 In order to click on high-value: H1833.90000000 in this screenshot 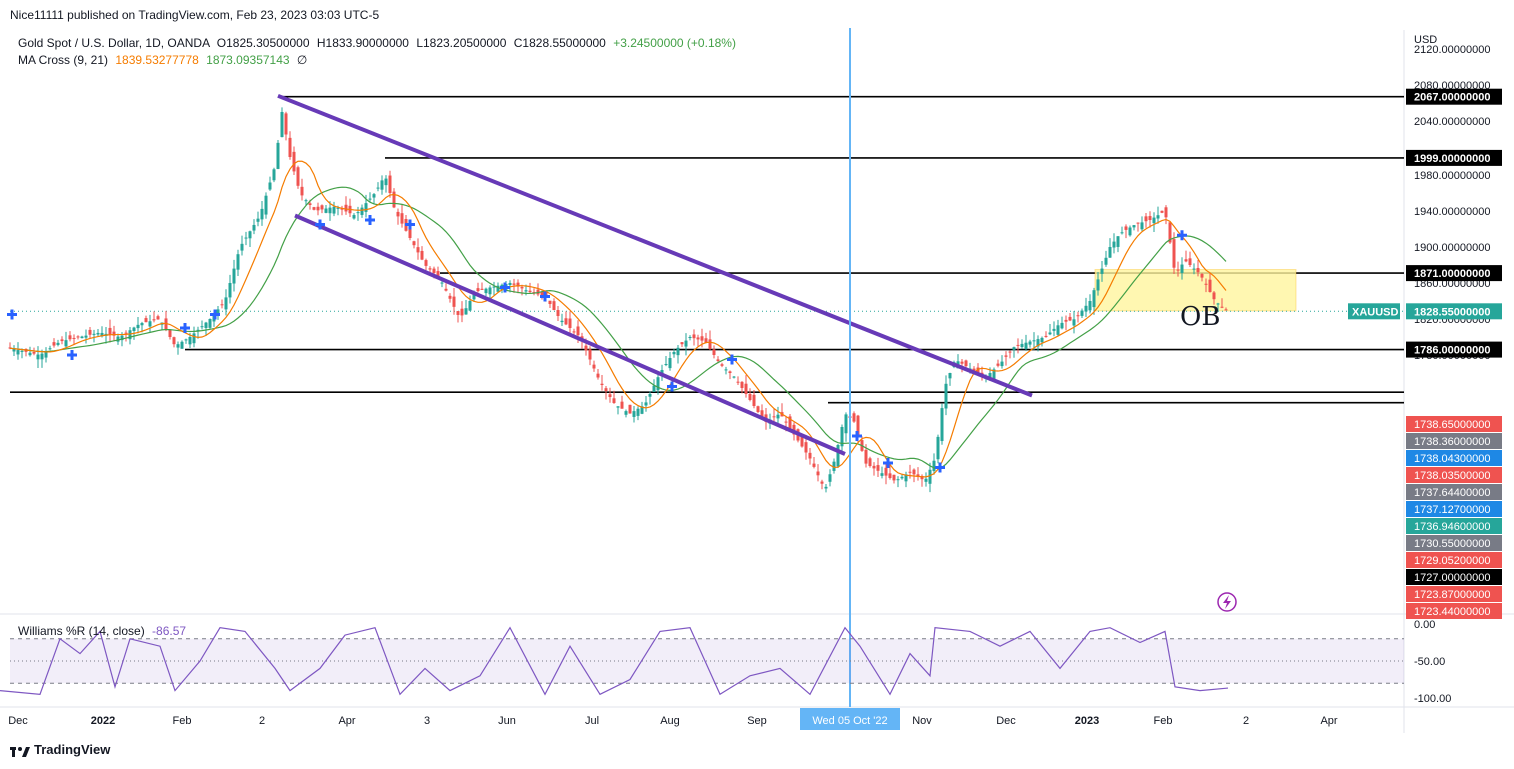, I will do `click(362, 43)`.